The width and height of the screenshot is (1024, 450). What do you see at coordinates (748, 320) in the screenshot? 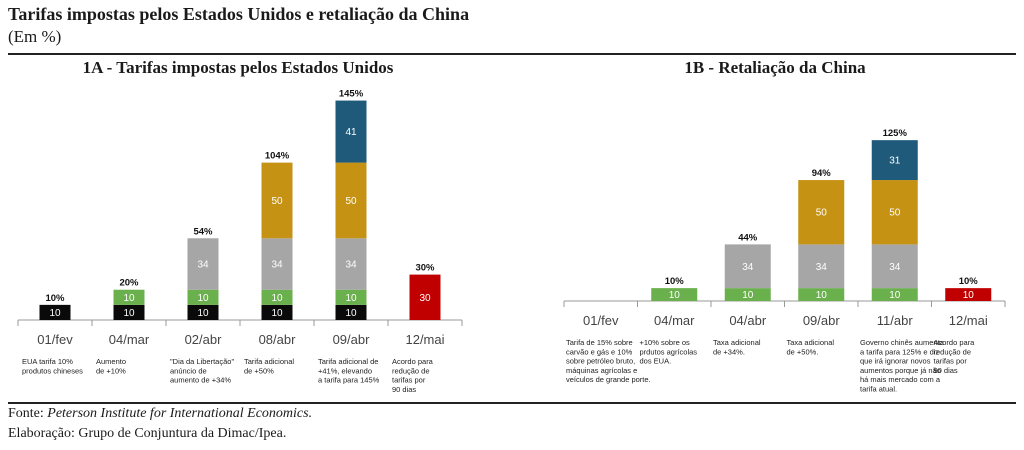
I see `chart-1b-category-label: 04/abr` at bounding box center [748, 320].